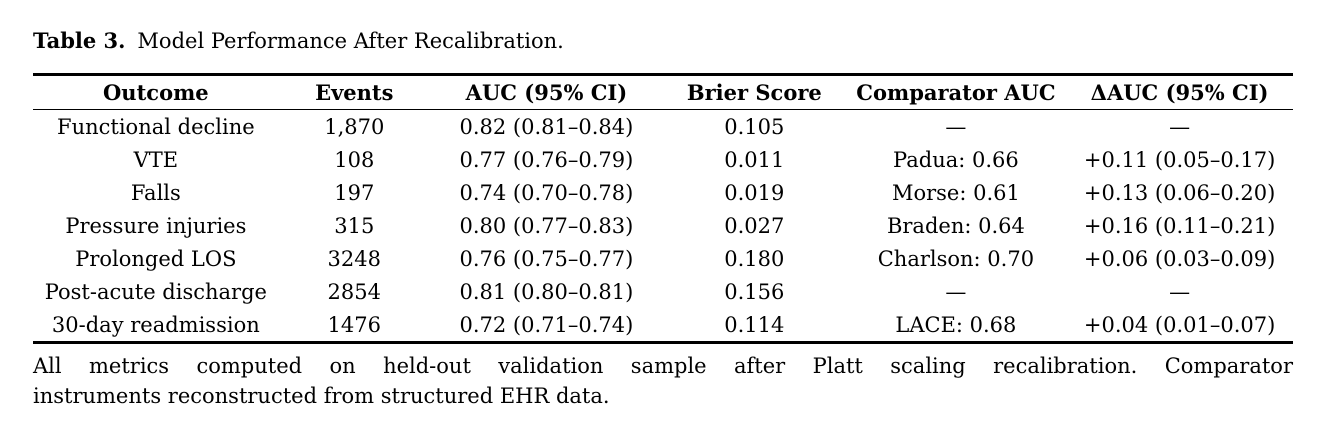  Describe the element at coordinates (1179, 225) in the screenshot. I see `cell-delta-auc: +0.16 (0.11–0.21)` at that location.